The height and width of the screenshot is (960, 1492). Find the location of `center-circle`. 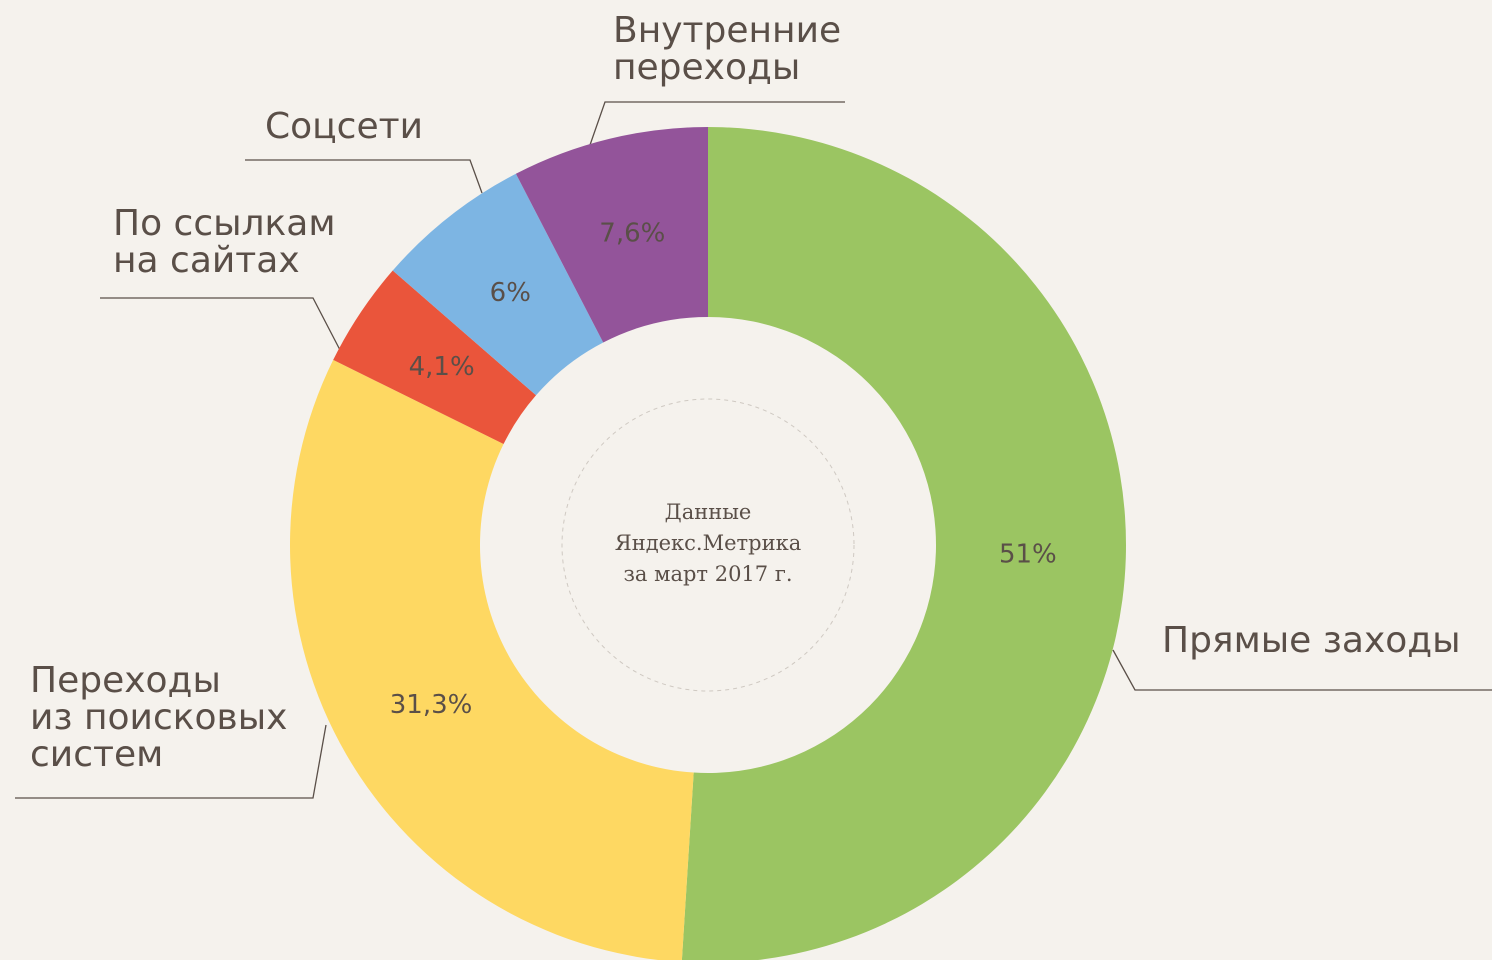

center-circle is located at coordinates (708, 545).